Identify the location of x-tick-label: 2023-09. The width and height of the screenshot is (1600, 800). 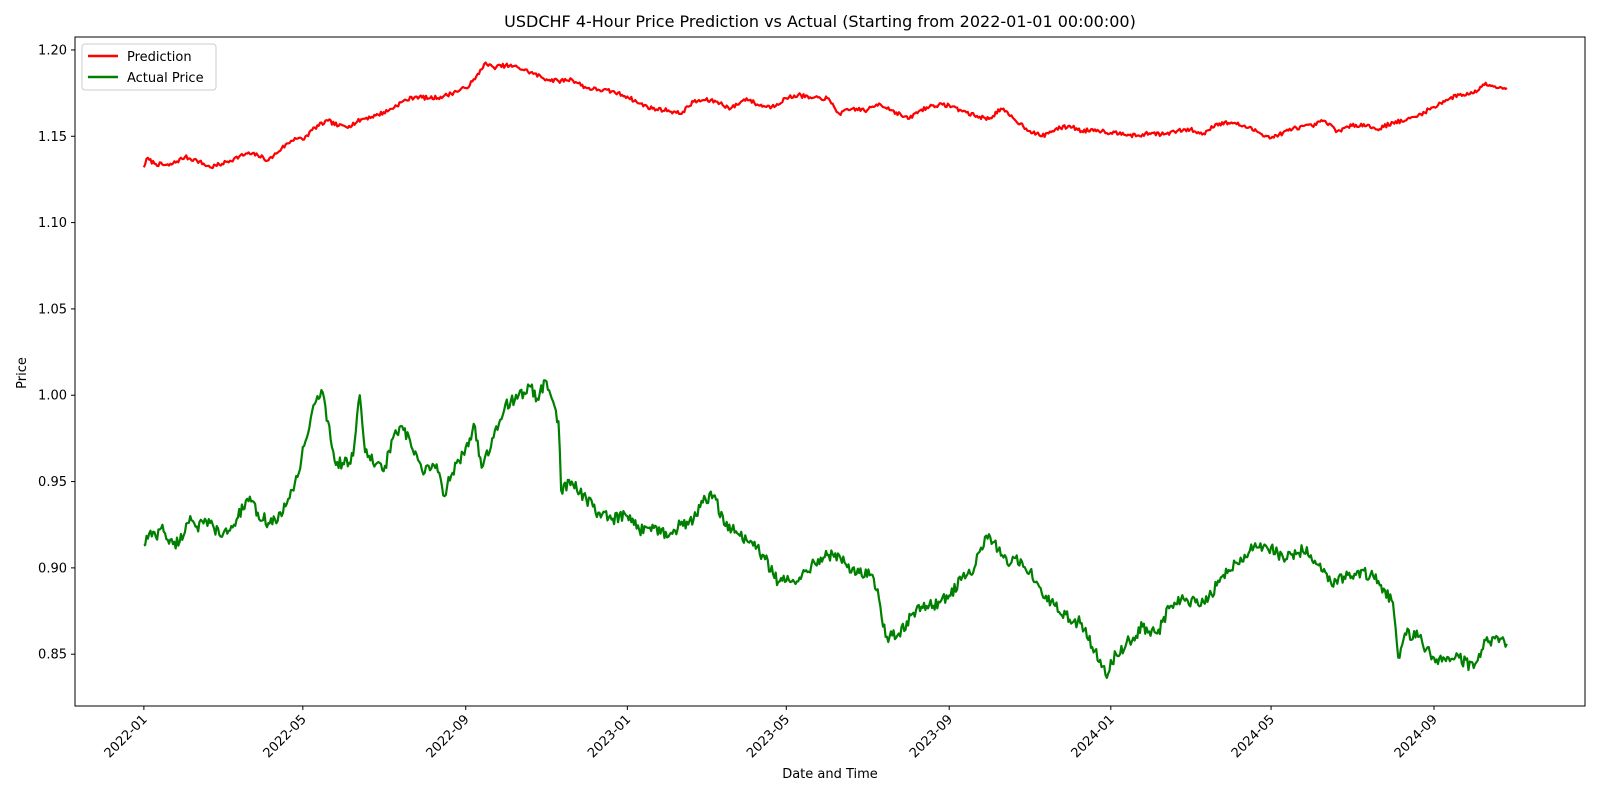
(931, 736).